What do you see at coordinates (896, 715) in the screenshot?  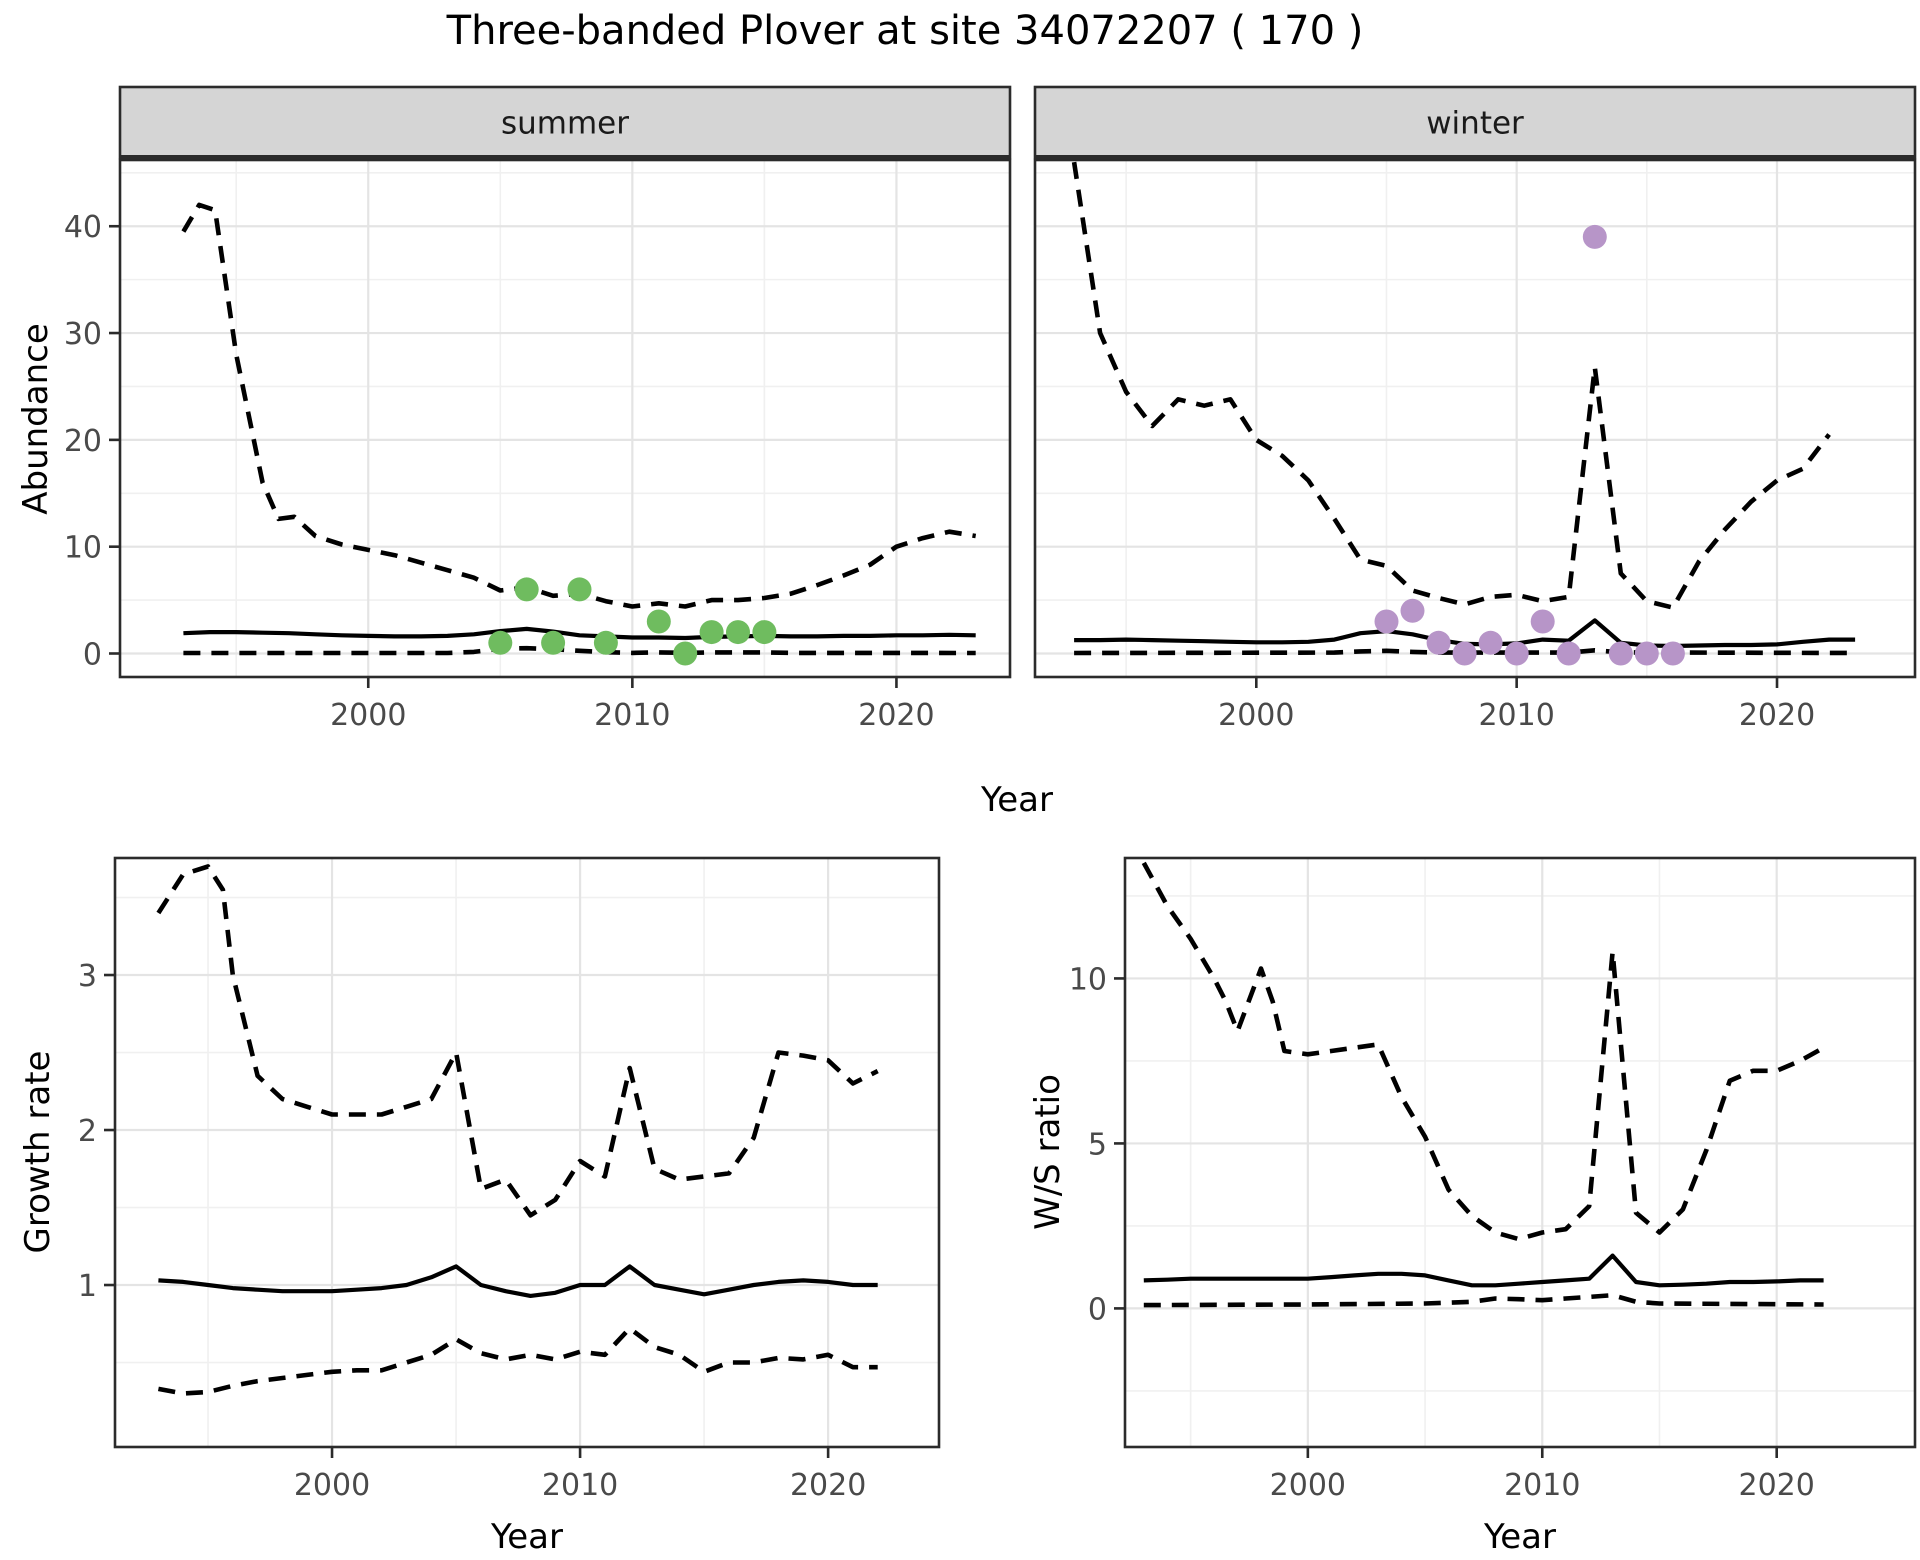 I see `abundance-summer-x-tick-label: 2020` at bounding box center [896, 715].